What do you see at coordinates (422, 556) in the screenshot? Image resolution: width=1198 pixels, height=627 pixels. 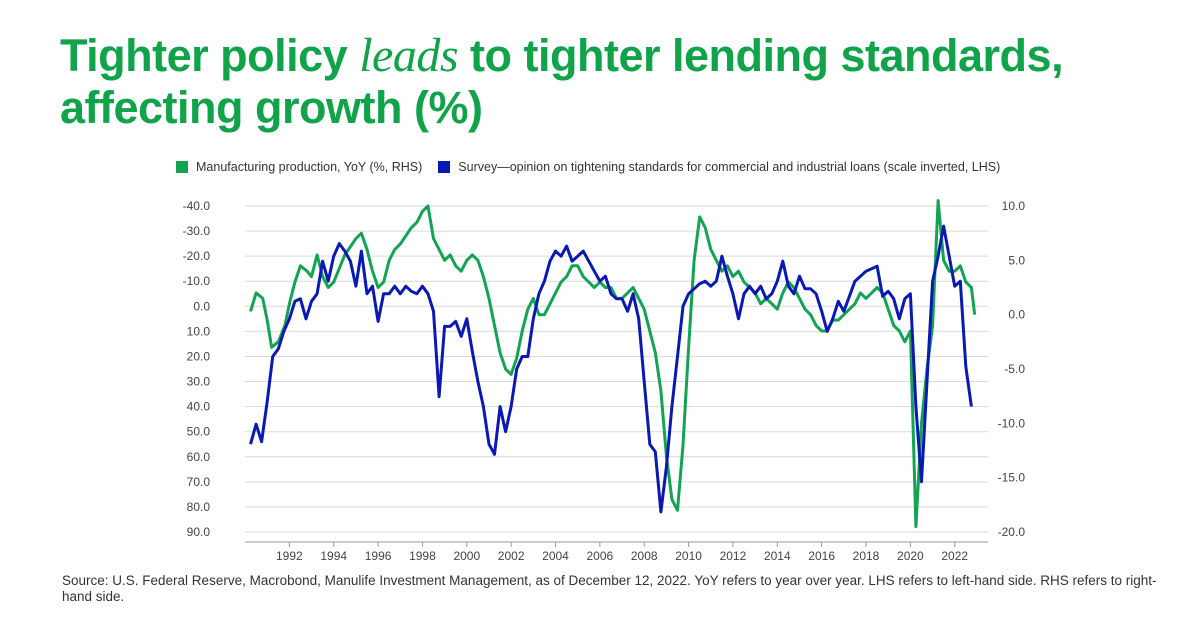 I see `x-tick-label: 1998` at bounding box center [422, 556].